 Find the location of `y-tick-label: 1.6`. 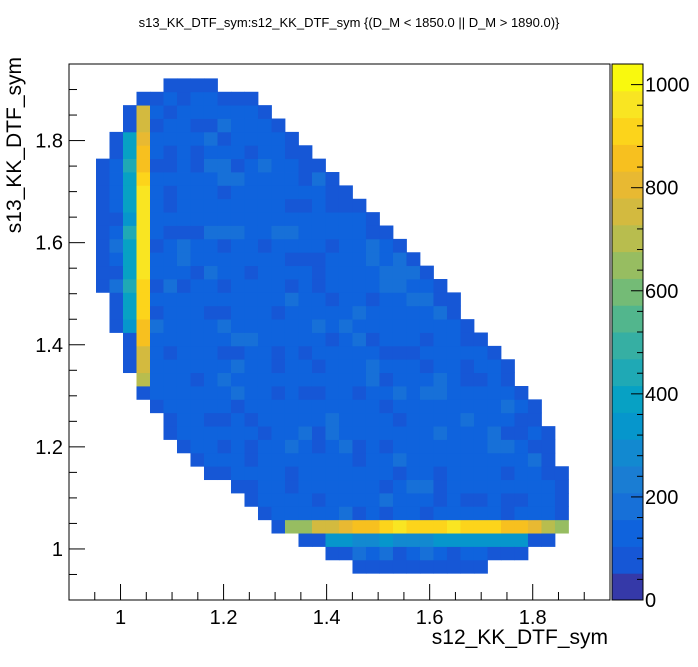

y-tick-label: 1.6 is located at coordinates (49, 244).